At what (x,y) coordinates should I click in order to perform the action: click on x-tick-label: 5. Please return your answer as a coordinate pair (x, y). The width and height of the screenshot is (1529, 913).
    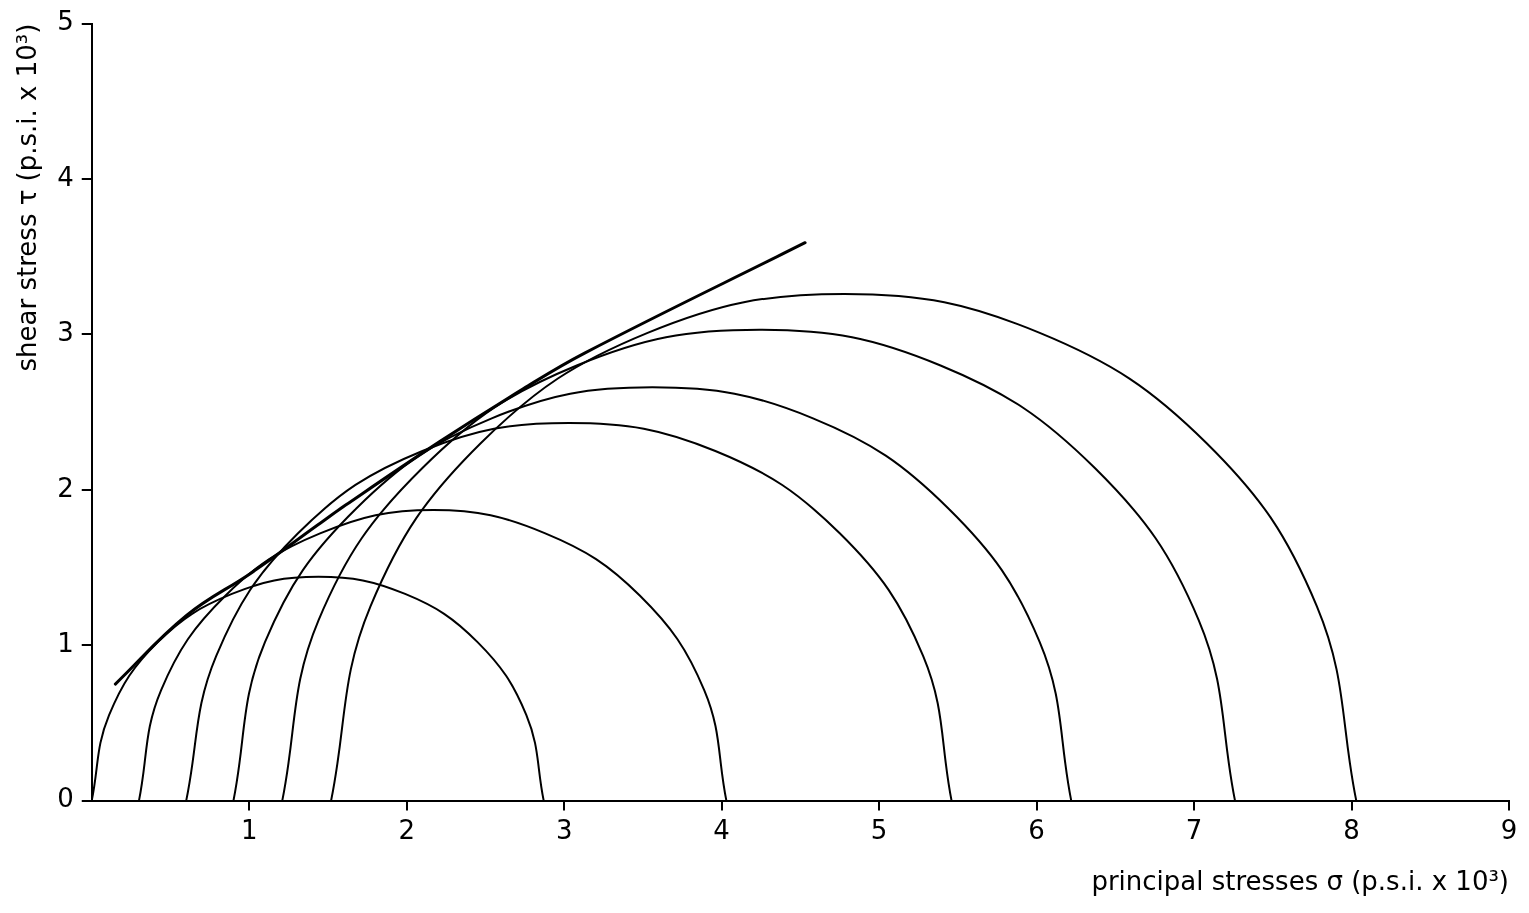
    Looking at the image, I should click on (879, 829).